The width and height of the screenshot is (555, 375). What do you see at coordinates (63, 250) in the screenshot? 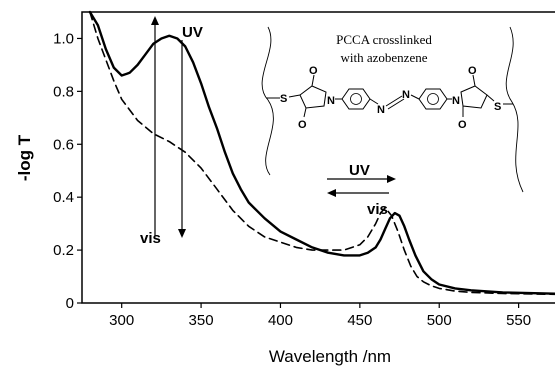
I see `y-tick-label: 0.2` at bounding box center [63, 250].